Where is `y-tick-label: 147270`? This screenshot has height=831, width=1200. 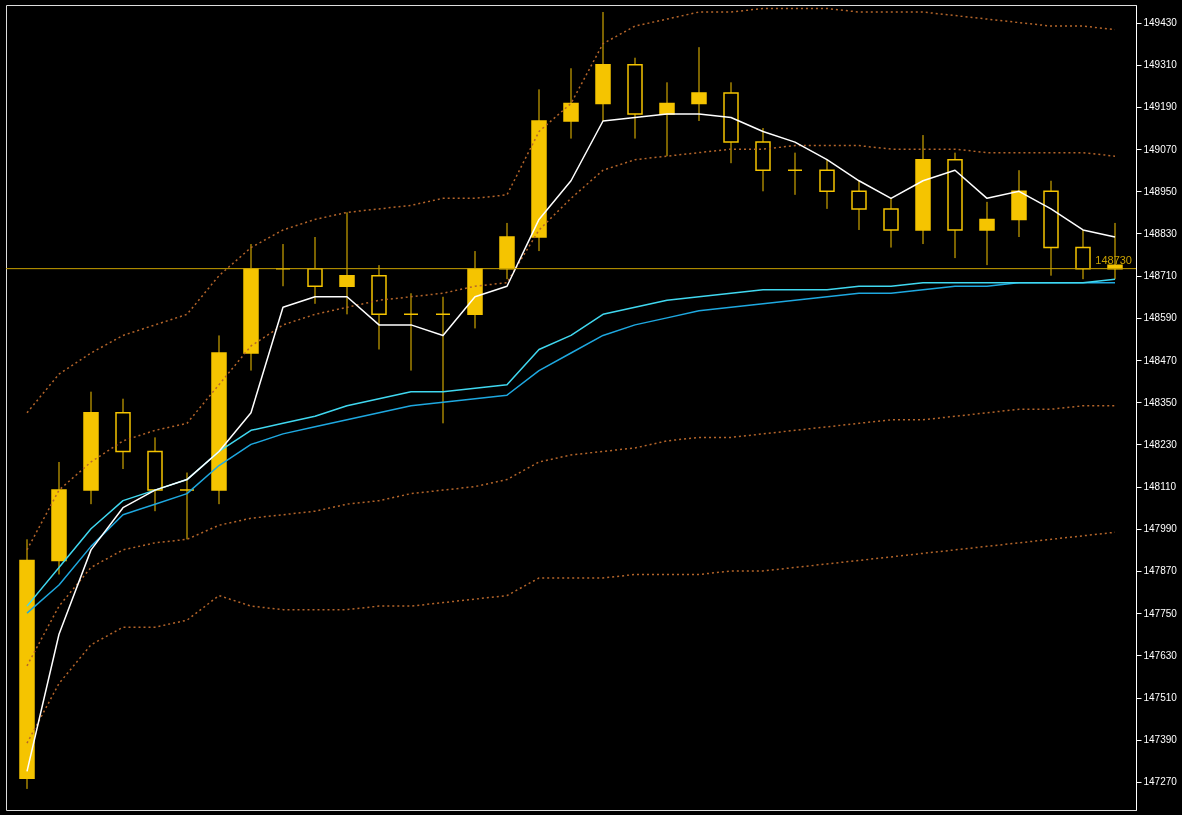 y-tick-label: 147270 is located at coordinates (1160, 782).